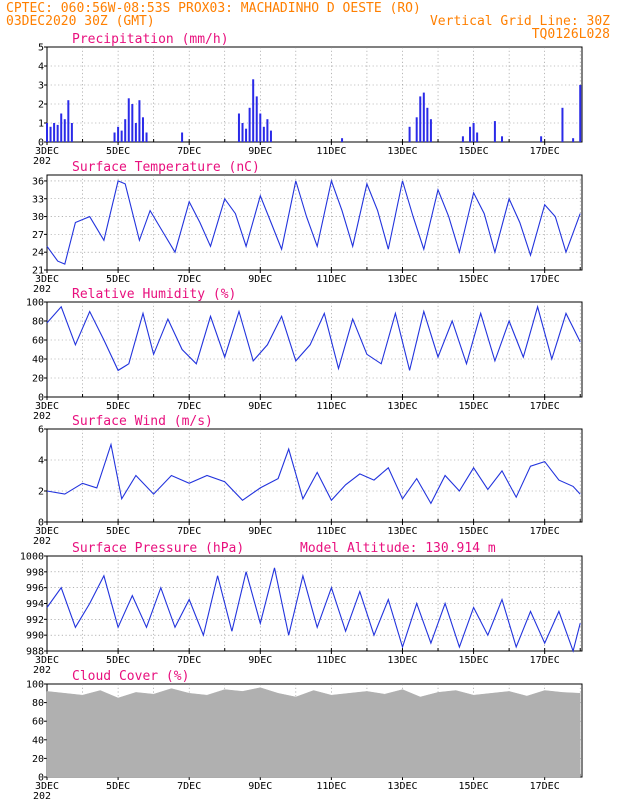 The image size is (618, 800). What do you see at coordinates (38, 181) in the screenshot?
I see `y-tick-label: 36` at bounding box center [38, 181].